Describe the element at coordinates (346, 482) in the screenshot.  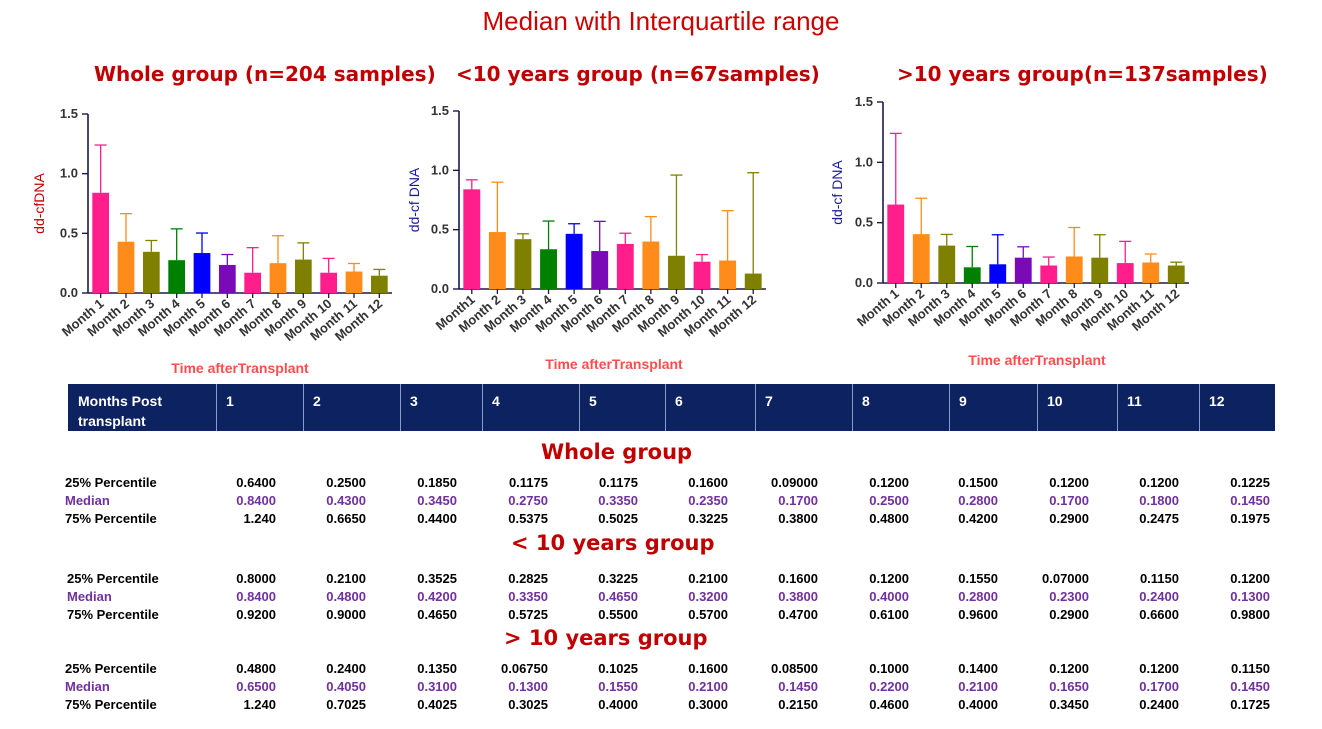
I see `table-cell: 0.2500` at that location.